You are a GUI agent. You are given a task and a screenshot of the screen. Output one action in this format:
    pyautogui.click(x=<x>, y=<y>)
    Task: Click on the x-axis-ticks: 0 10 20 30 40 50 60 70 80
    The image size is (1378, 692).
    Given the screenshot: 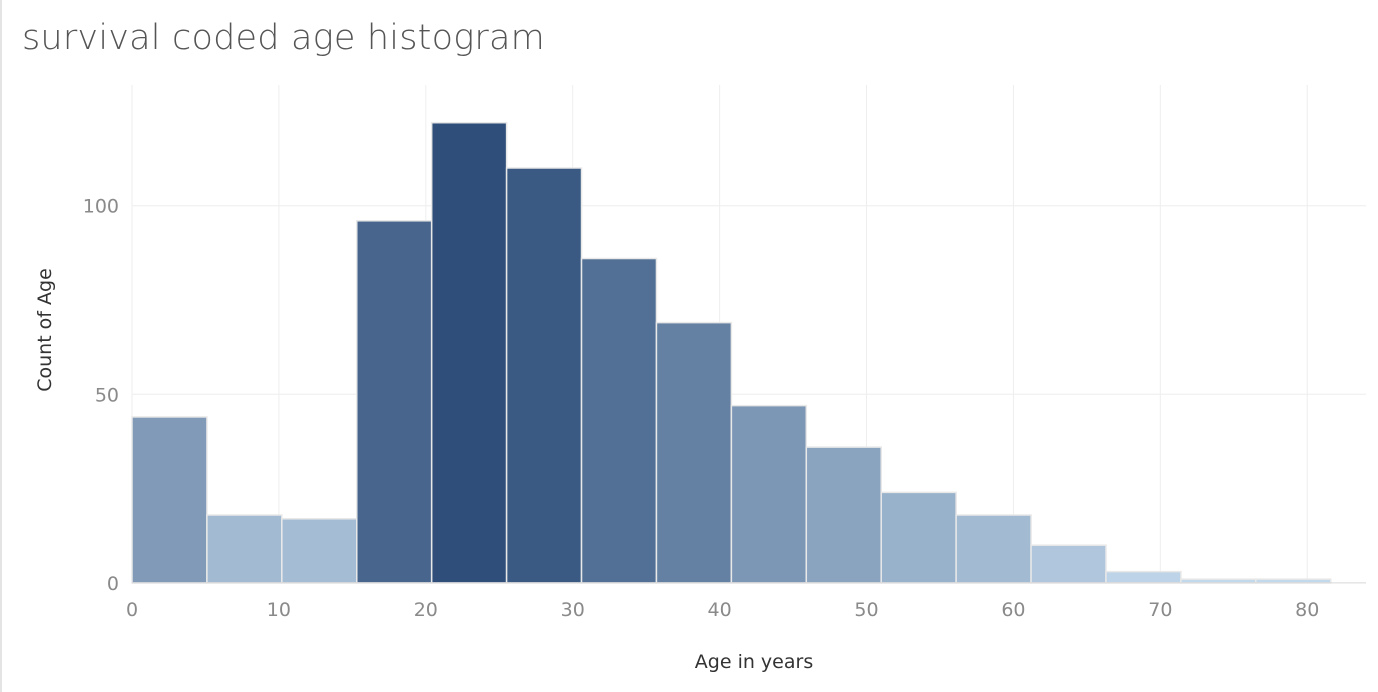 What is the action you would take?
    pyautogui.click(x=722, y=610)
    